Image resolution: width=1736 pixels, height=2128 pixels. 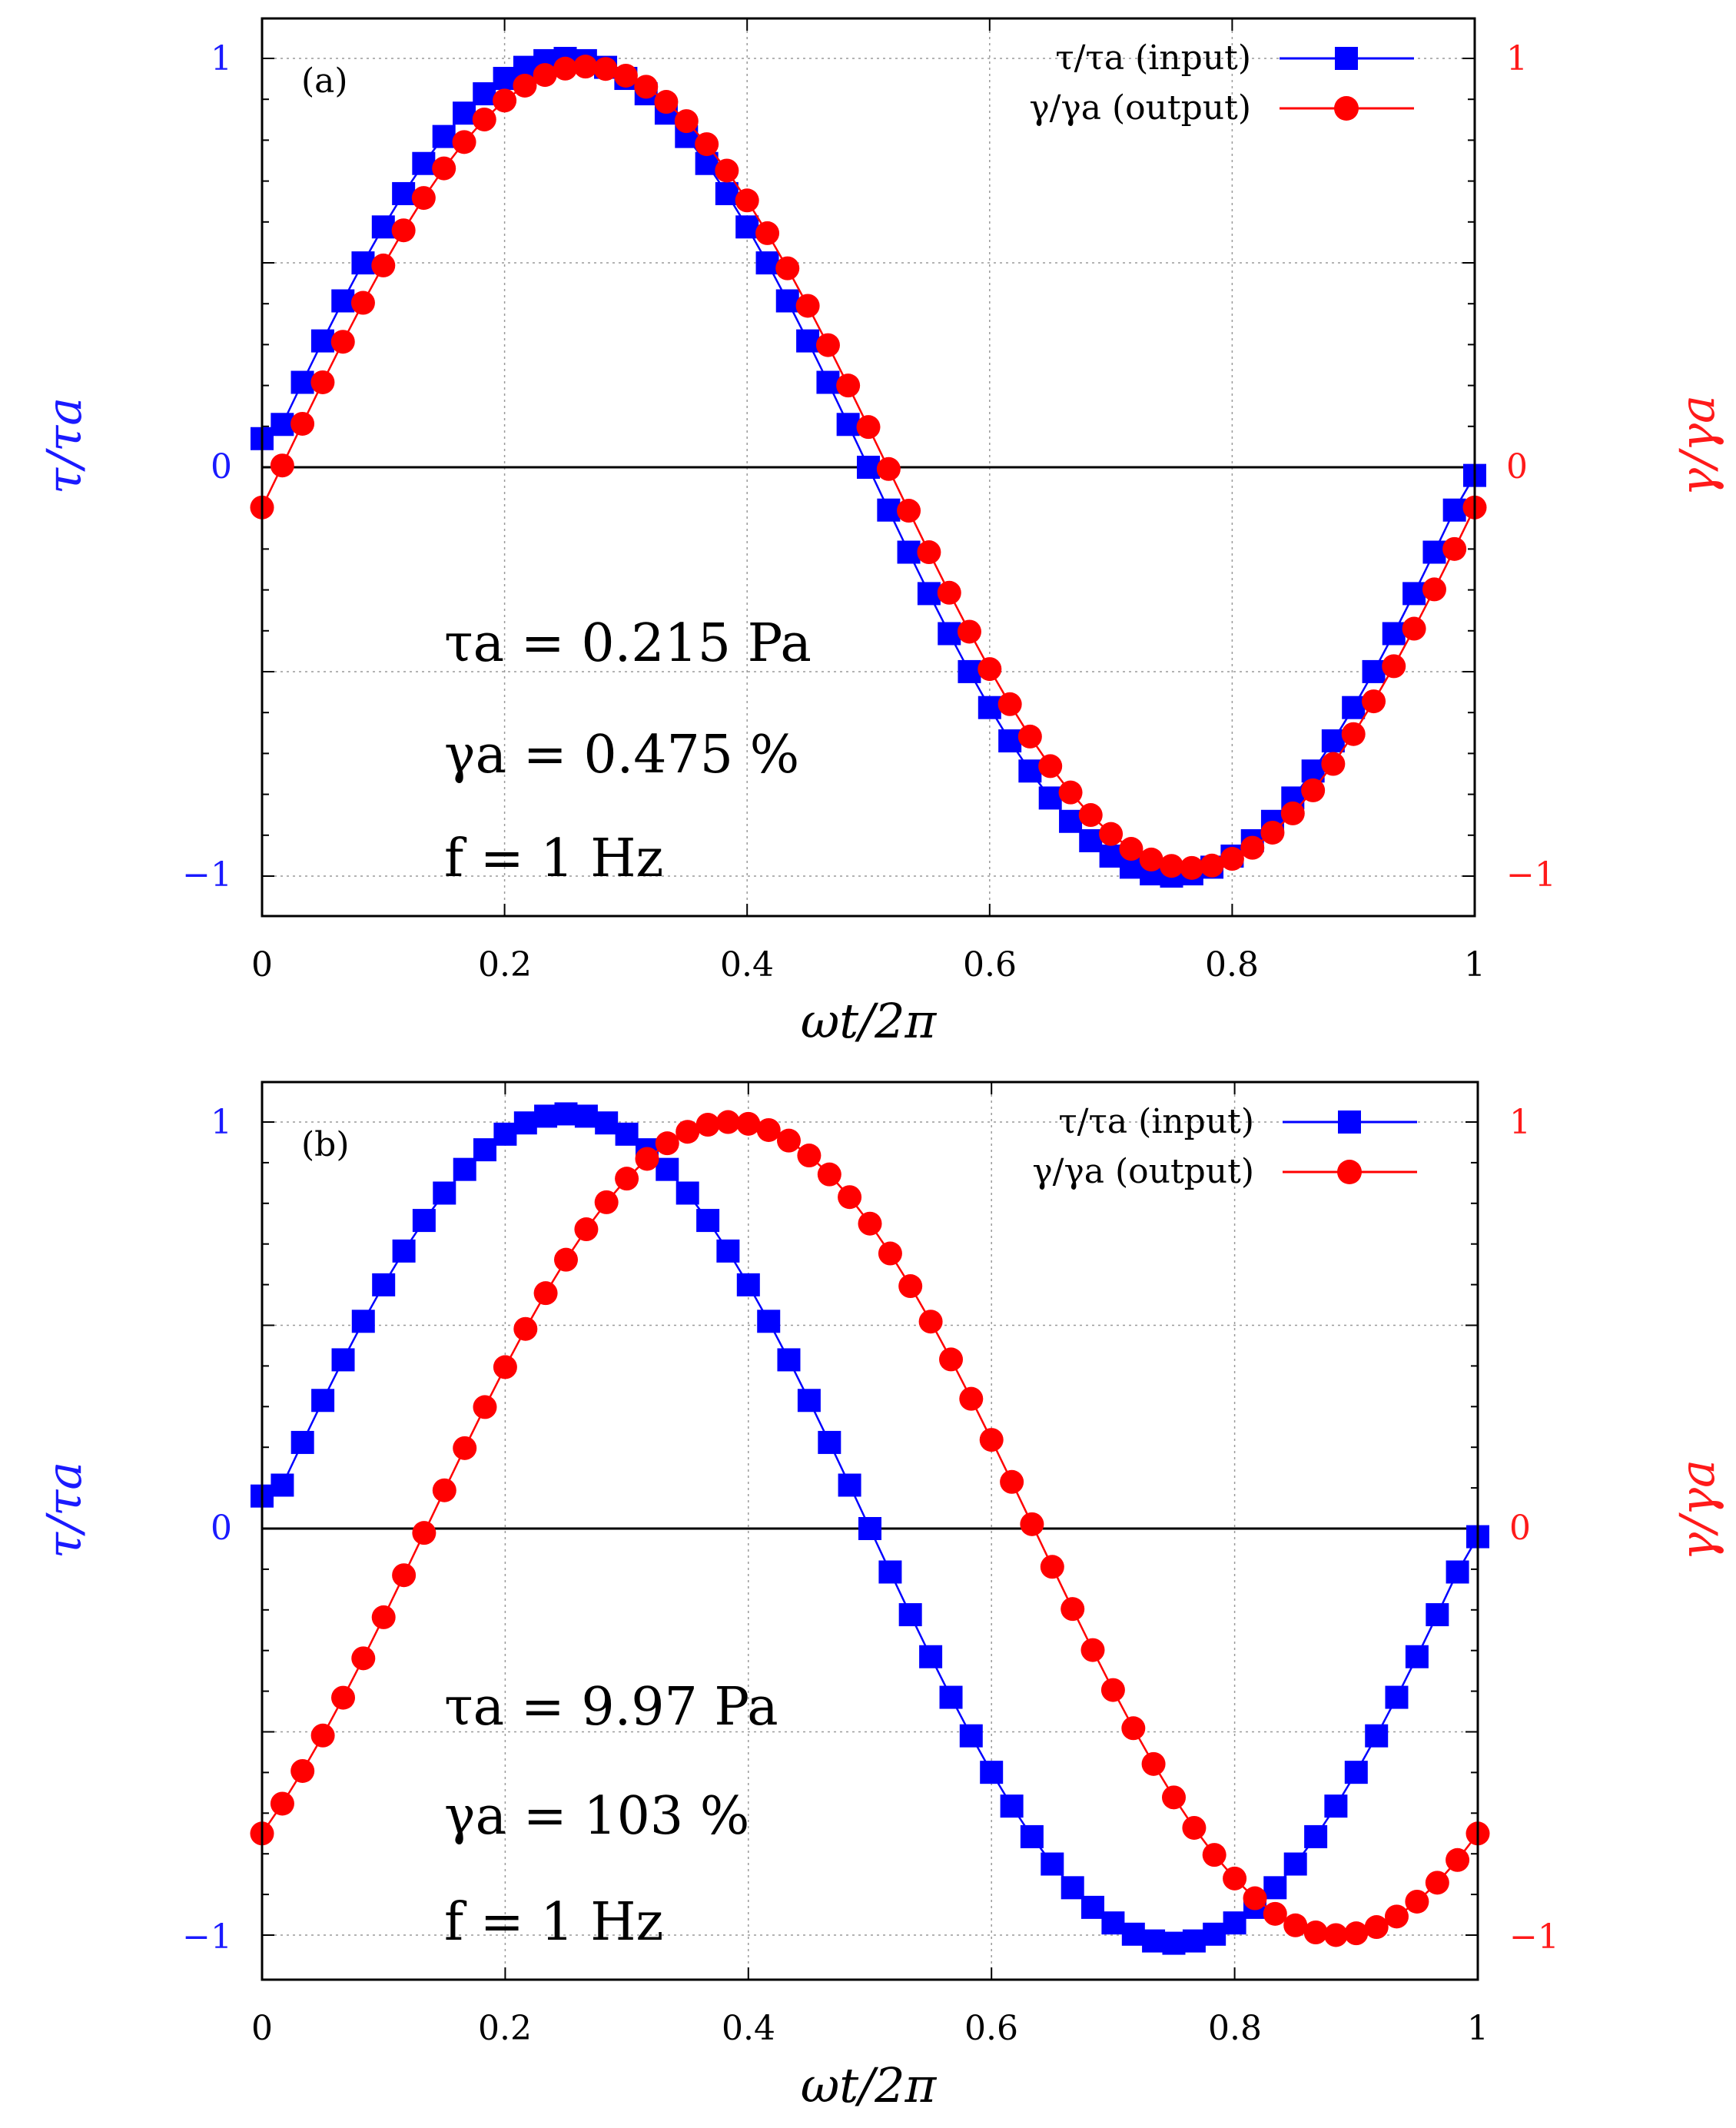 What do you see at coordinates (1140, 108) in the screenshot?
I see `panel-a-legend-label-output: γ/γa (output)` at bounding box center [1140, 108].